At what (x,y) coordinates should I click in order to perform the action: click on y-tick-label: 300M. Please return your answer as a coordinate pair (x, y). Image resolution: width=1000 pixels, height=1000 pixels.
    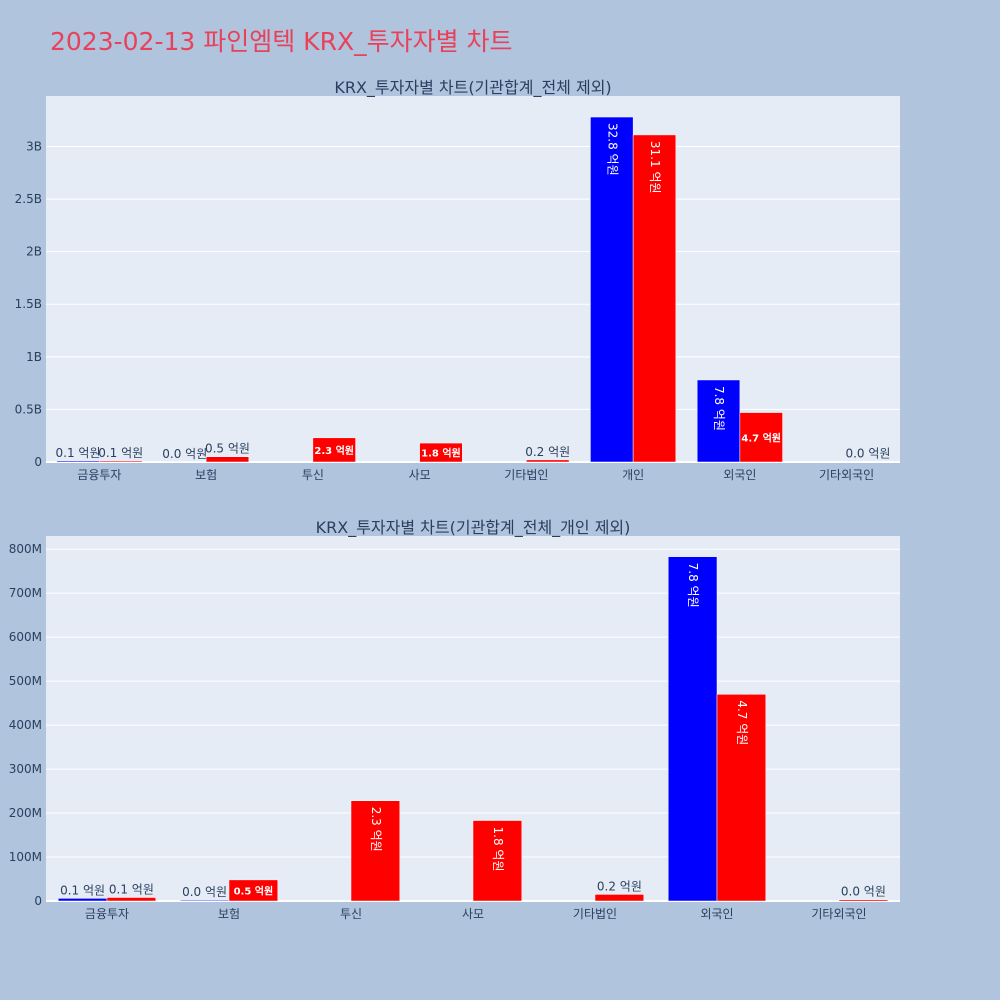
    Looking at the image, I should click on (25, 769).